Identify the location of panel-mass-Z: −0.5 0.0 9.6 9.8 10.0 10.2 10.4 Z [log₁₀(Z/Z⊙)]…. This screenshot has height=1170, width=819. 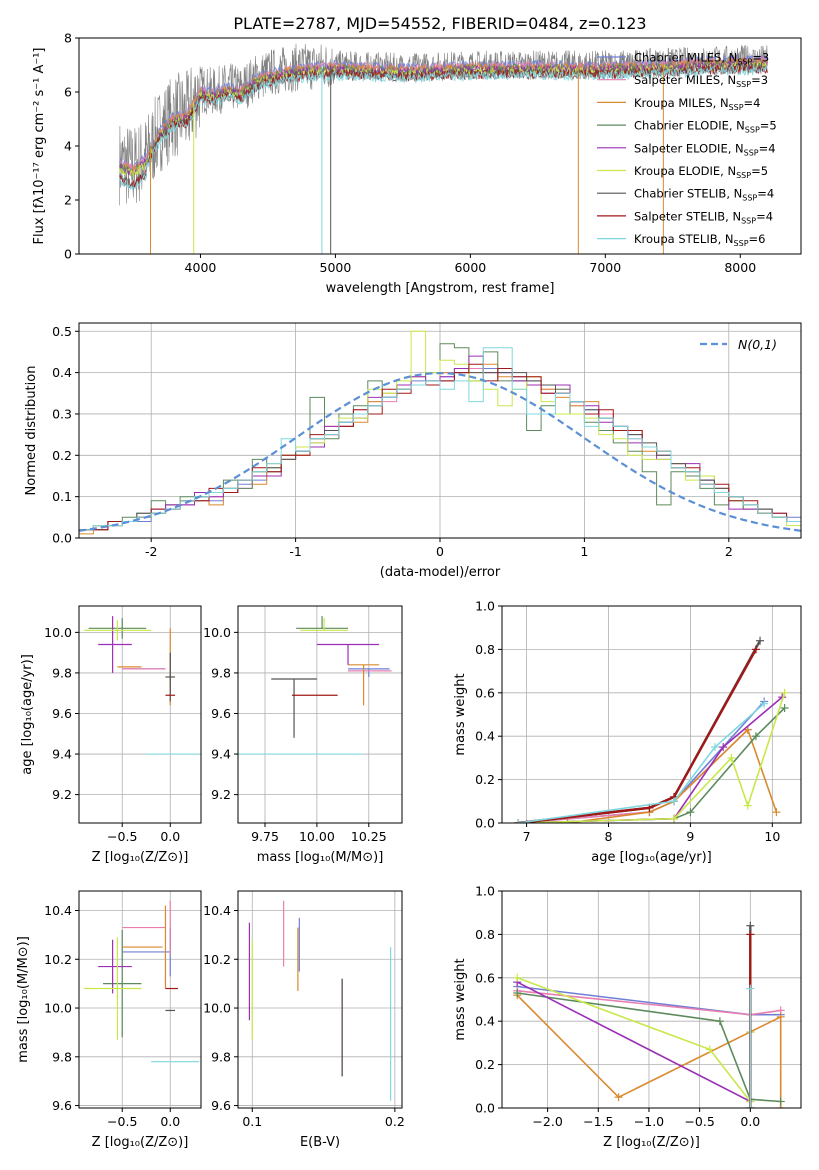
(109, 1020).